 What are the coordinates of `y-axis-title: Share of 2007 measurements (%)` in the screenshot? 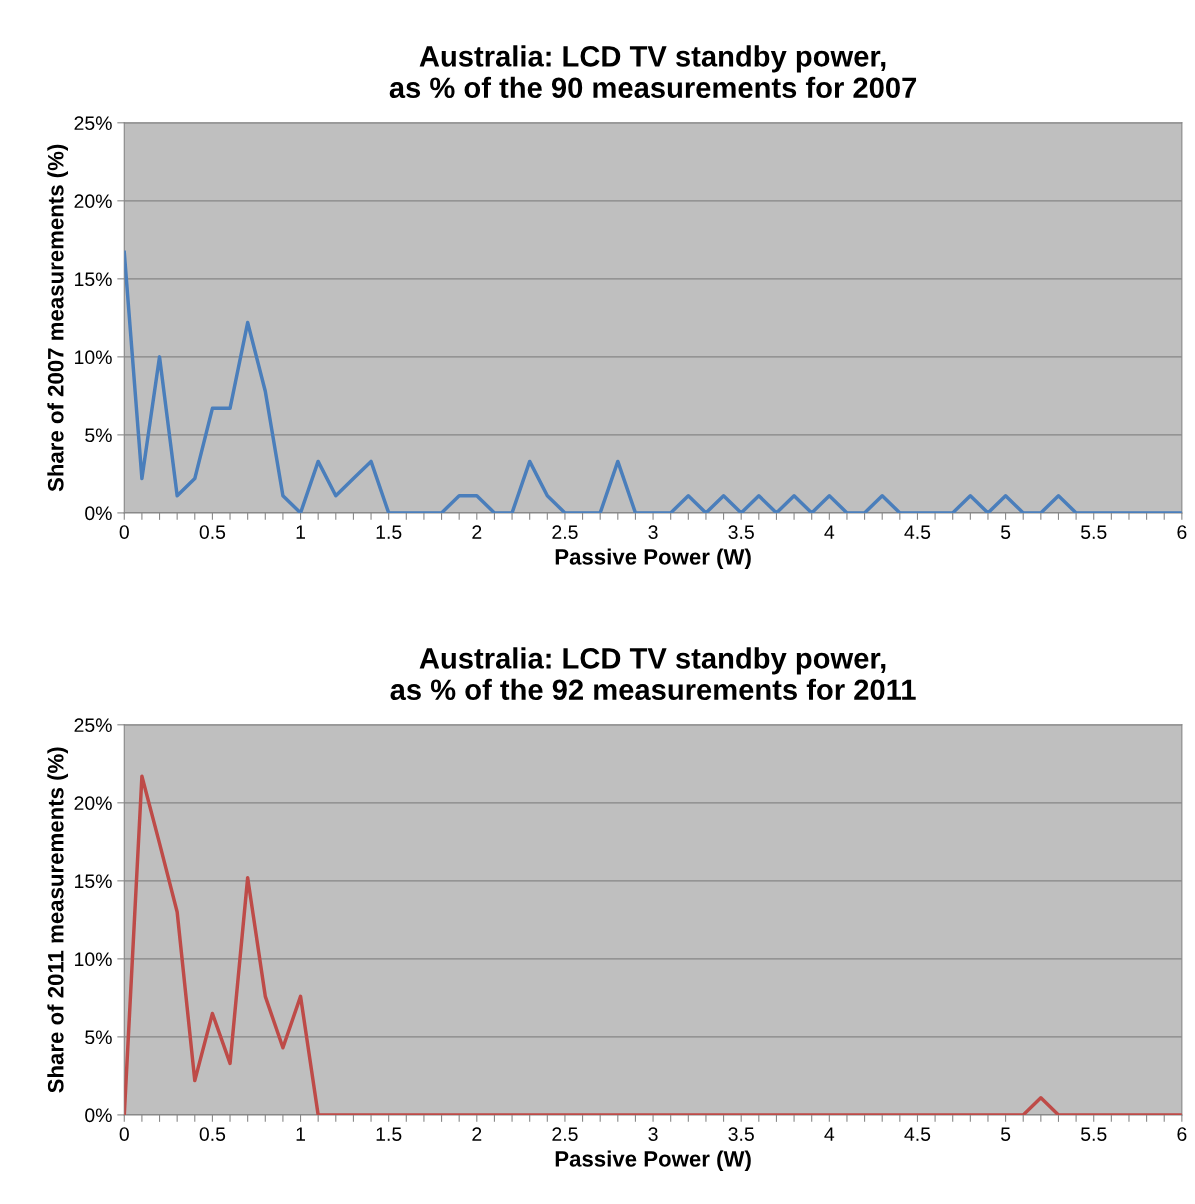 It's located at (57, 318).